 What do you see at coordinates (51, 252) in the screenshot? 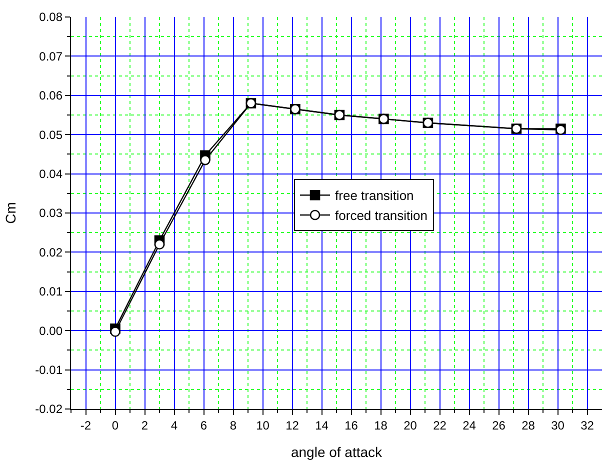
I see `y-tick-label: 0.02` at bounding box center [51, 252].